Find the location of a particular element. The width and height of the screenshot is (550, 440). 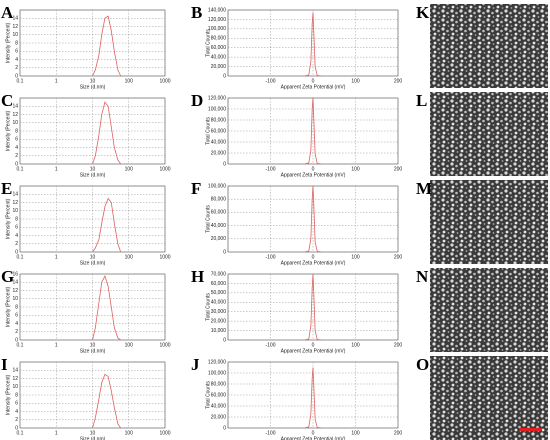

panel-letter: O is located at coordinates (422, 364).